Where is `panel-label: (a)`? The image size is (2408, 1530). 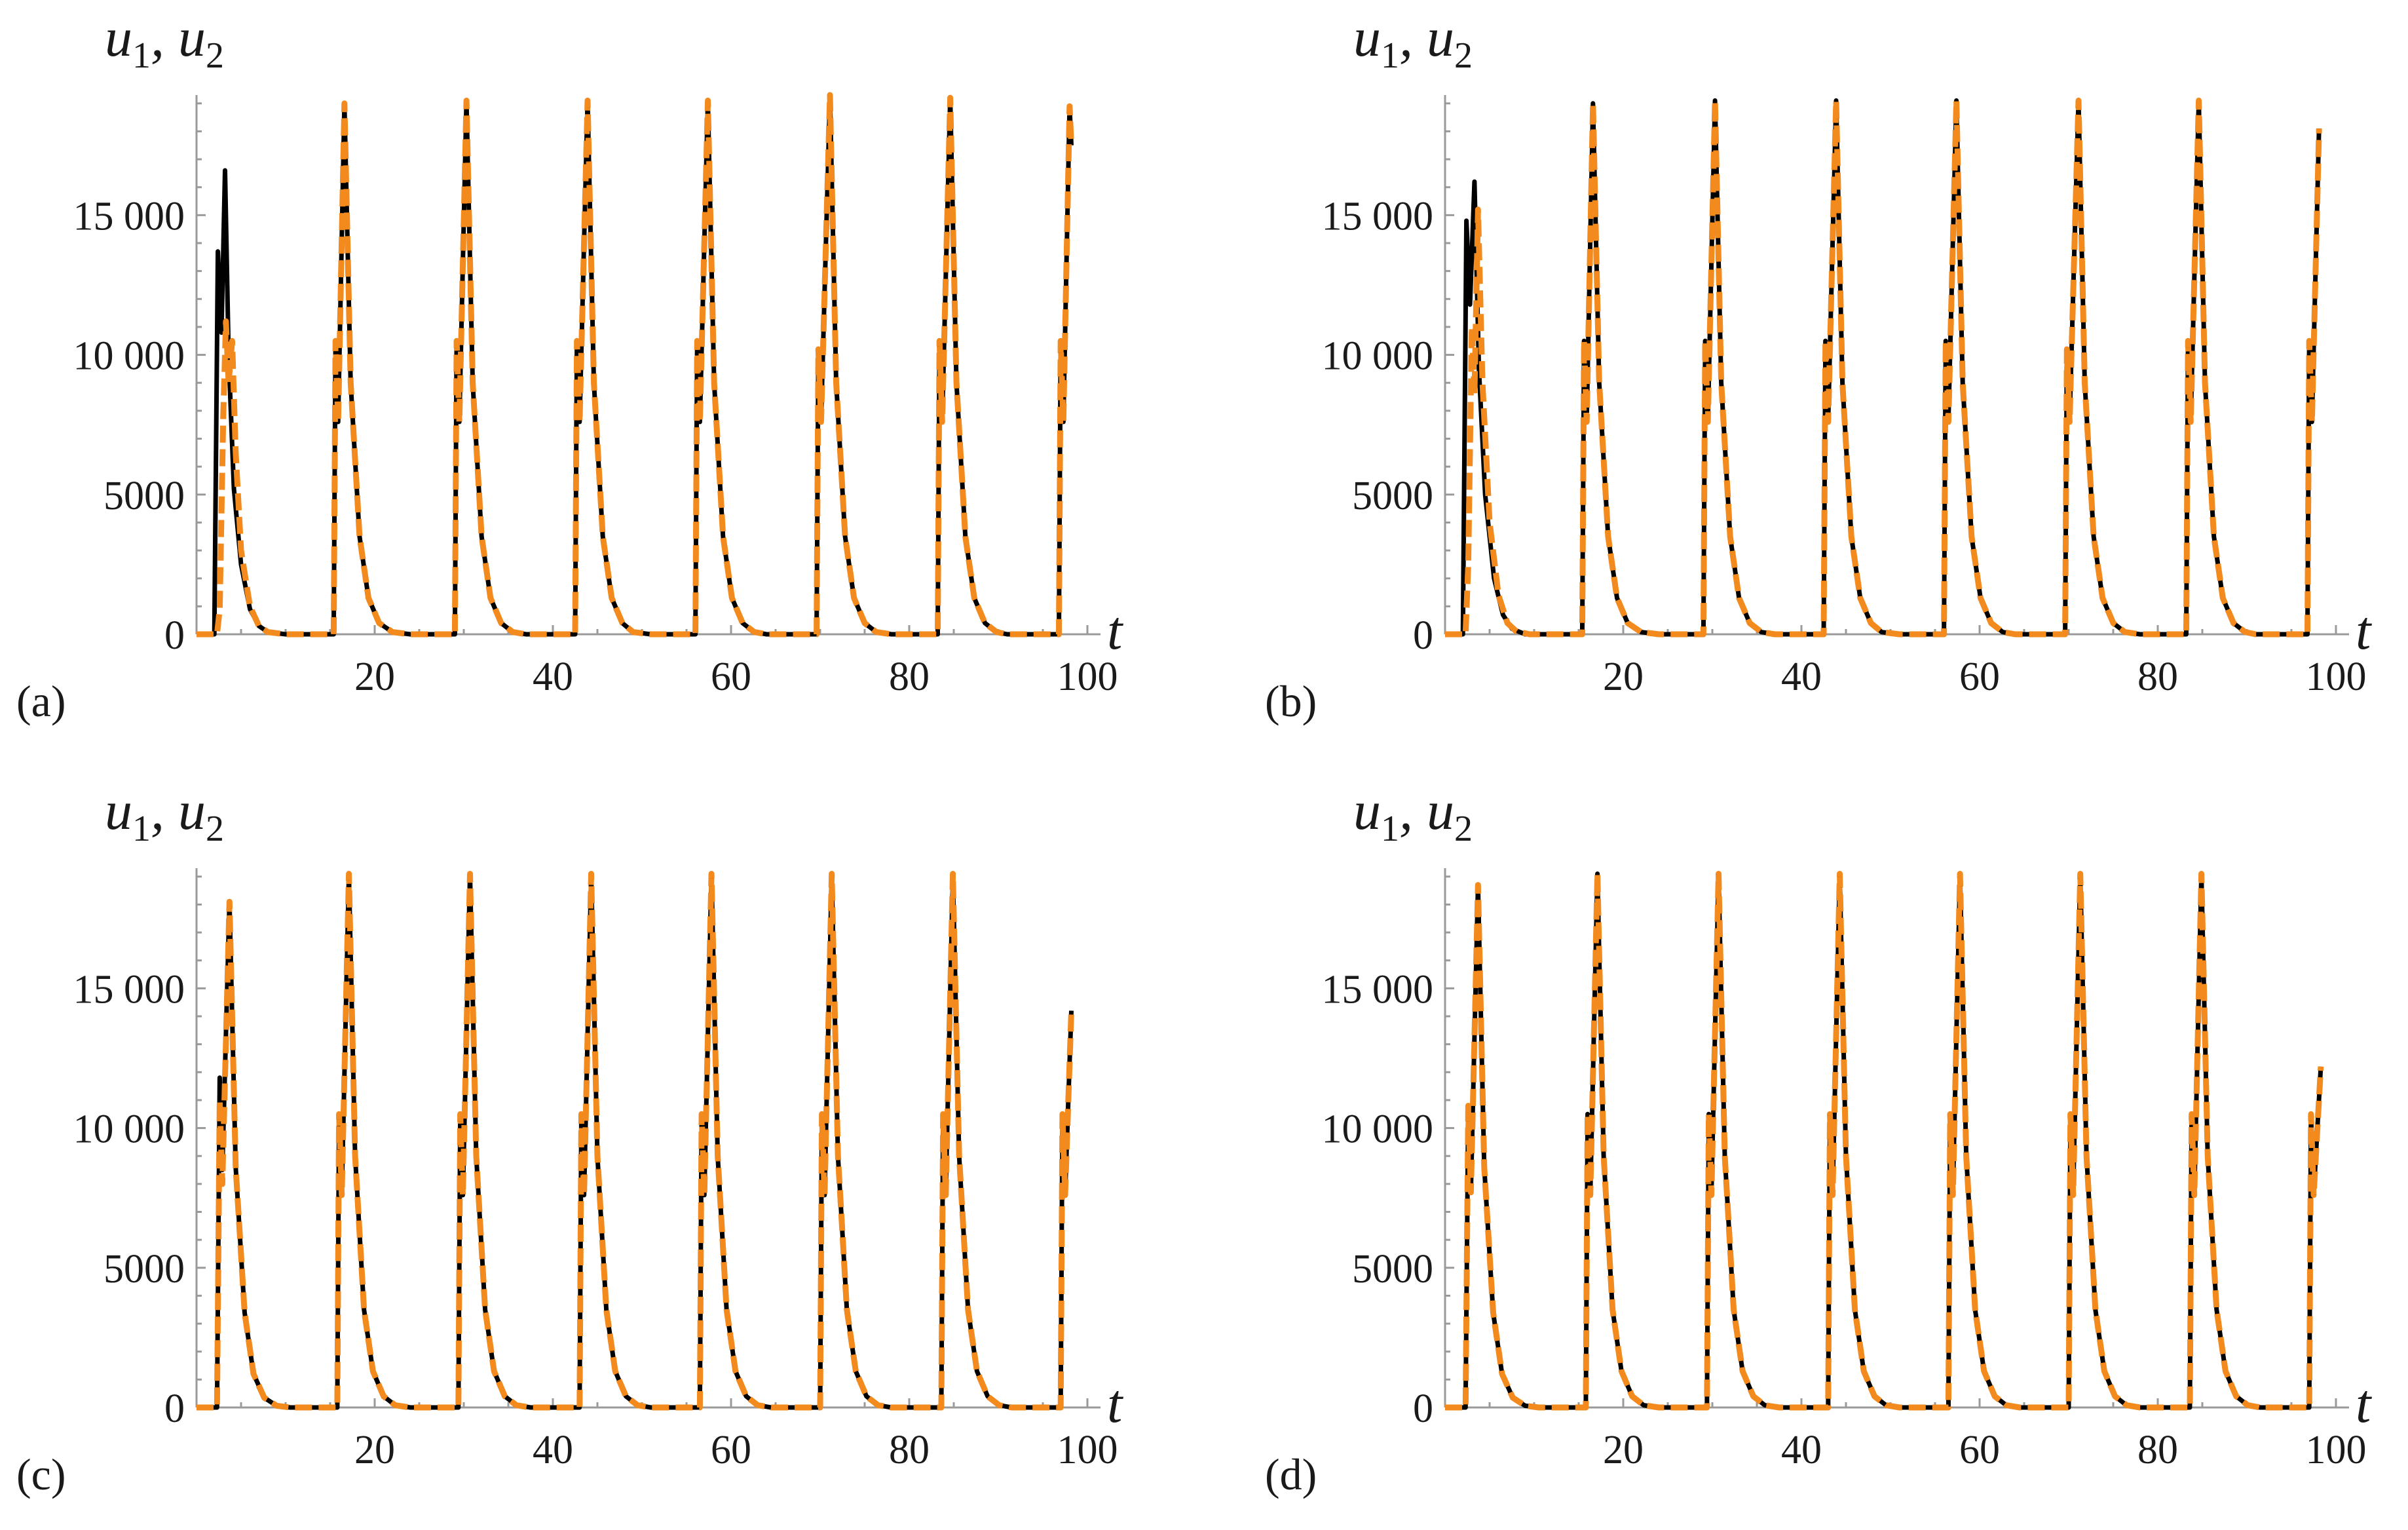
panel-label: (a) is located at coordinates (41, 701).